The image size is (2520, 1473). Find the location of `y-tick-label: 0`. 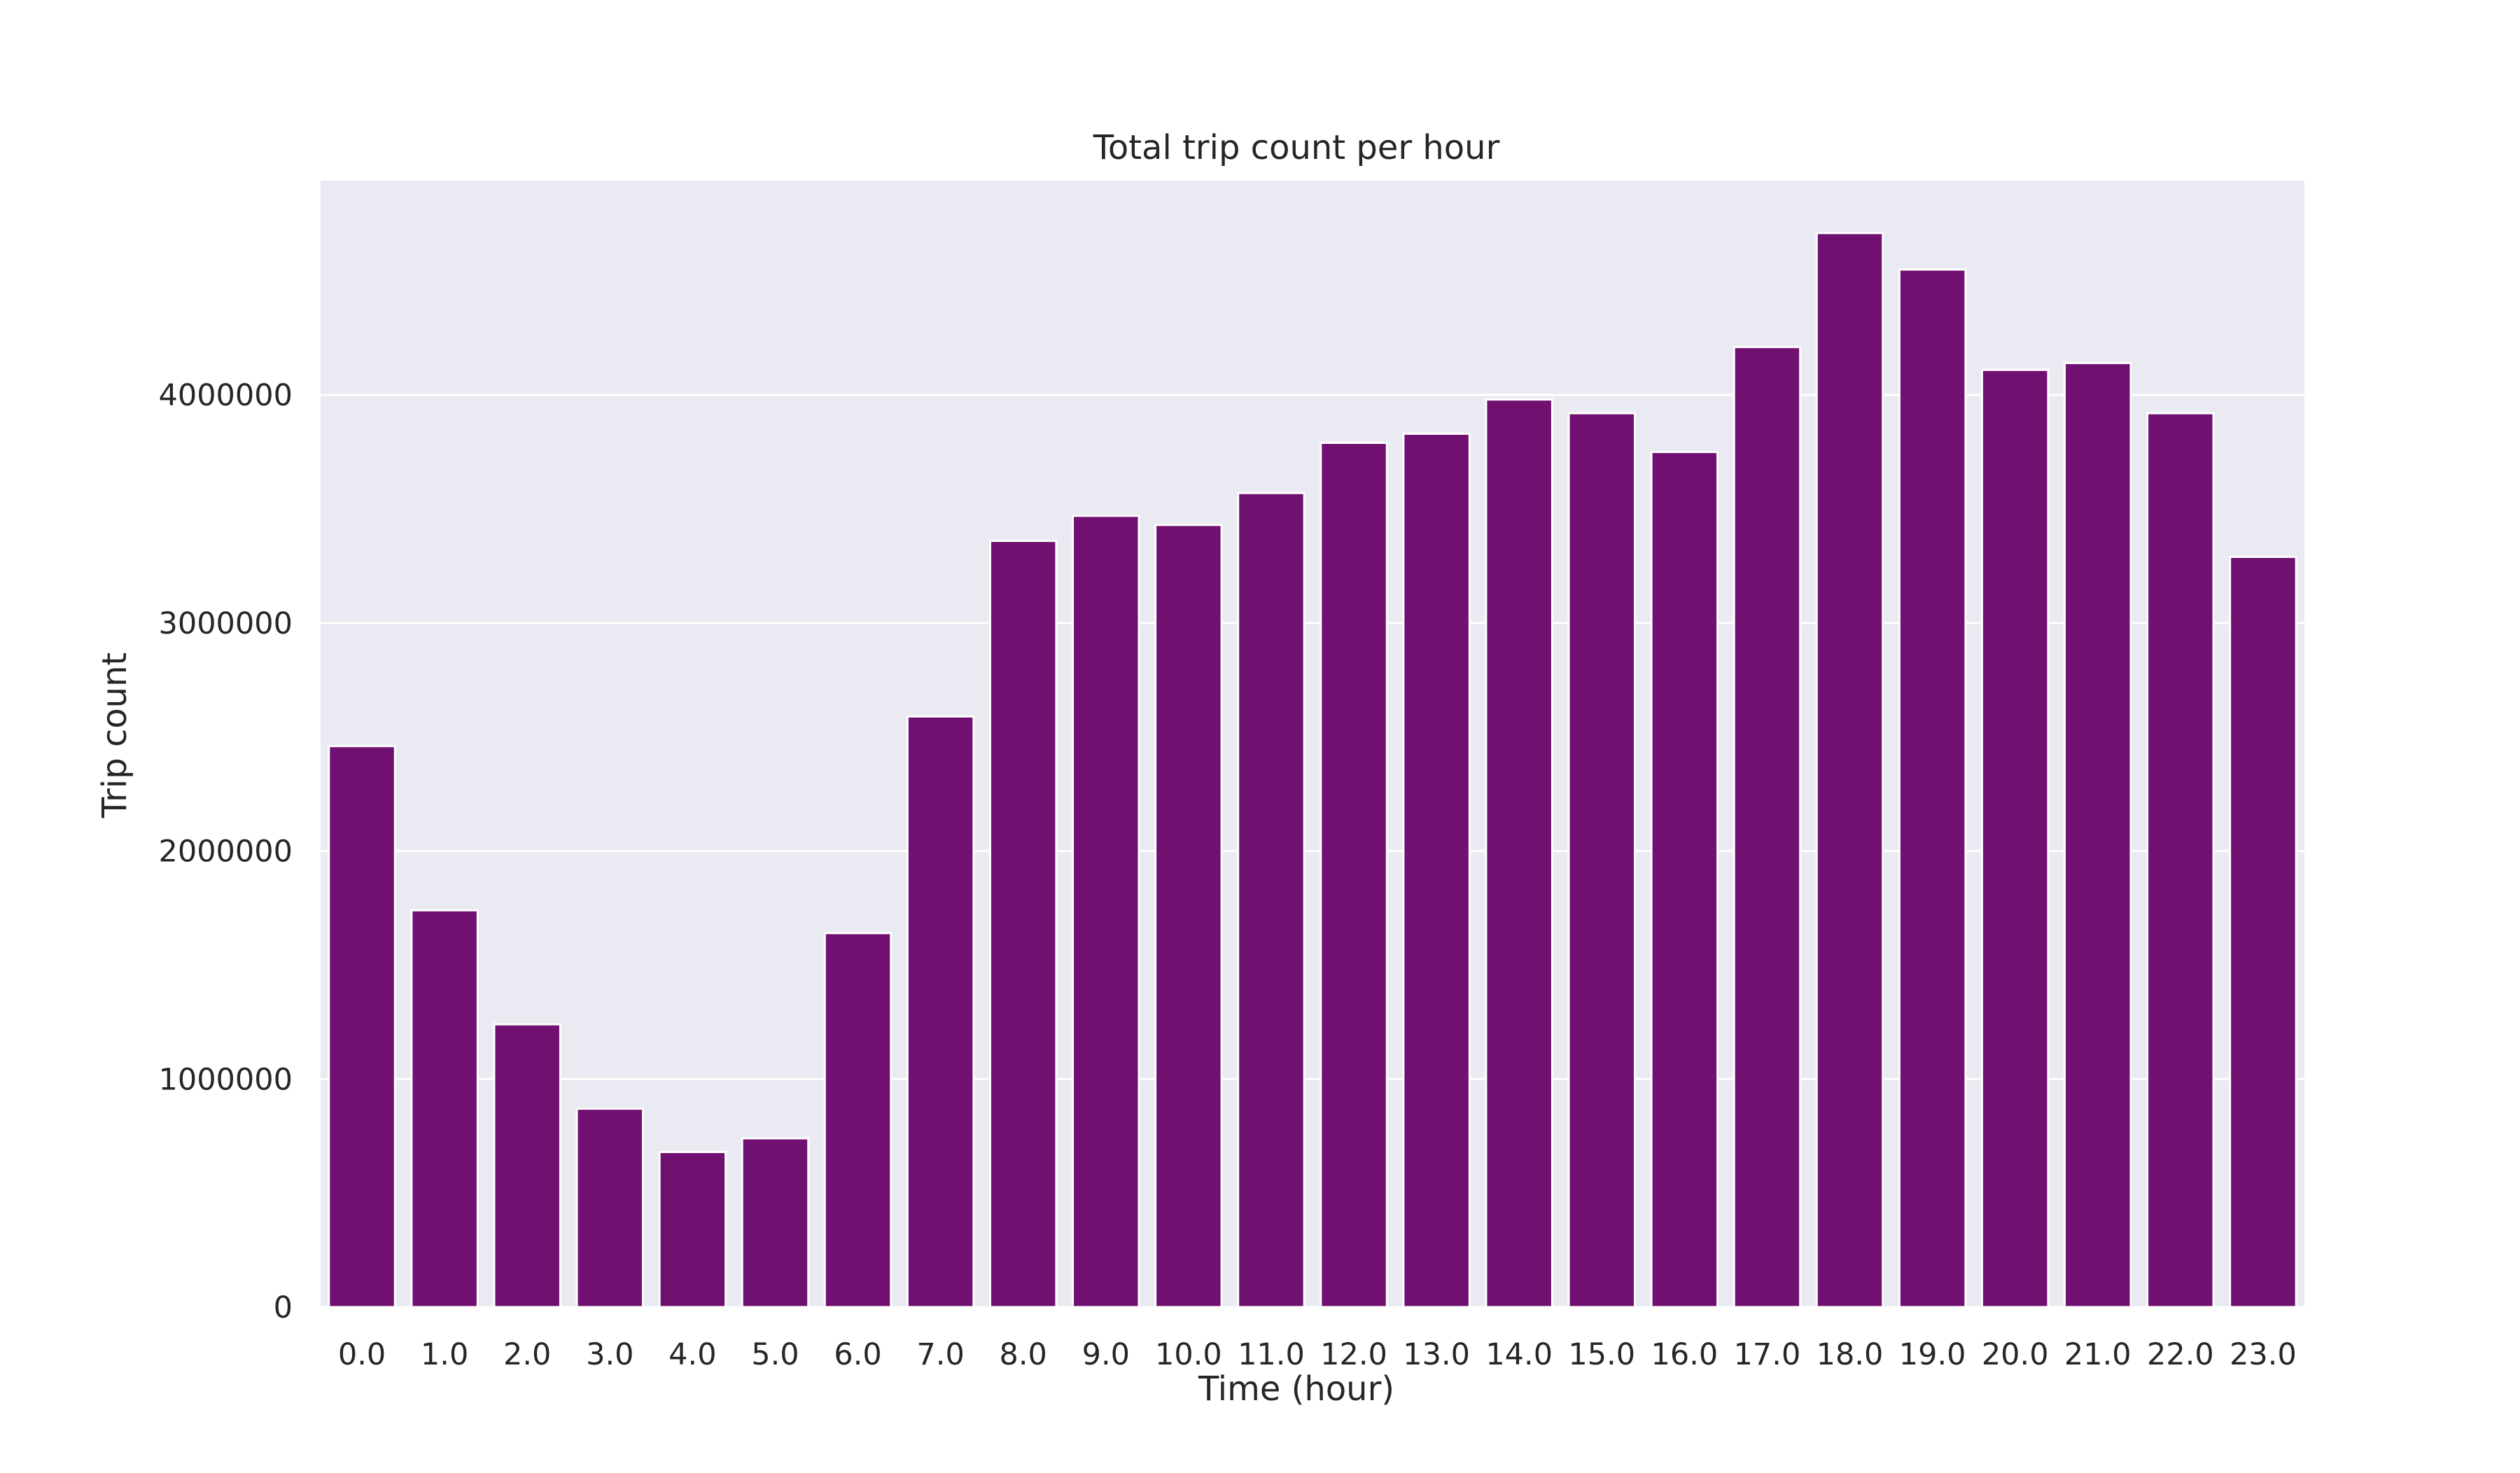

y-tick-label: 0 is located at coordinates (283, 1307).